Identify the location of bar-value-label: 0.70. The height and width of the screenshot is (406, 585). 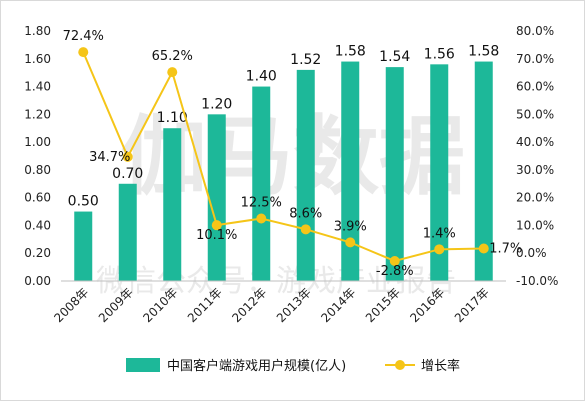
(127, 174).